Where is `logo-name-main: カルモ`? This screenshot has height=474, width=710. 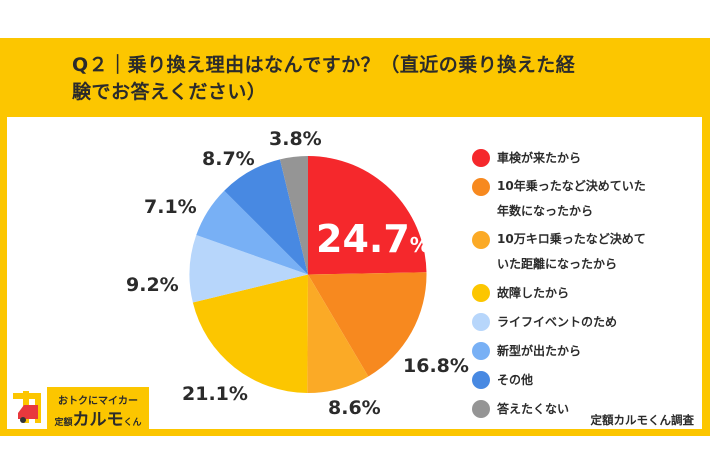
logo-name-main: カルモ is located at coordinates (98, 420).